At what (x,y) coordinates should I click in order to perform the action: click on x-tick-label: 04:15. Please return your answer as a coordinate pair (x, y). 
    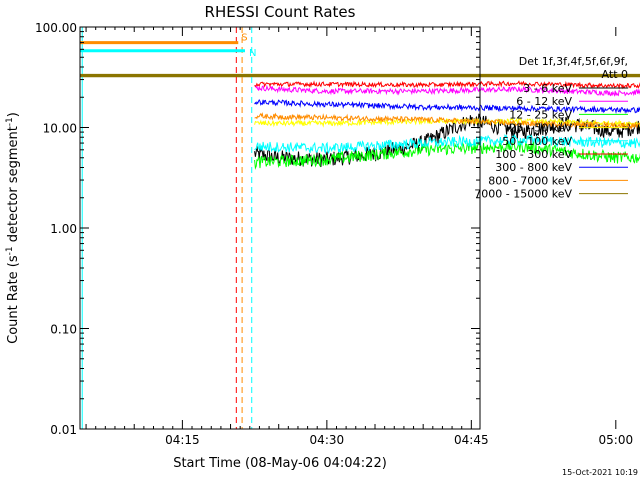
    Looking at the image, I should click on (182, 440).